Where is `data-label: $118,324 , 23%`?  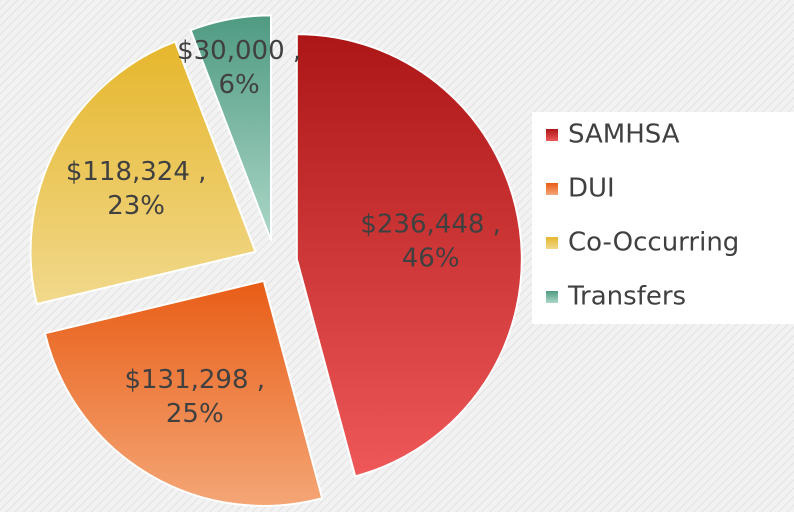
data-label: $118,324 , 23% is located at coordinates (136, 188).